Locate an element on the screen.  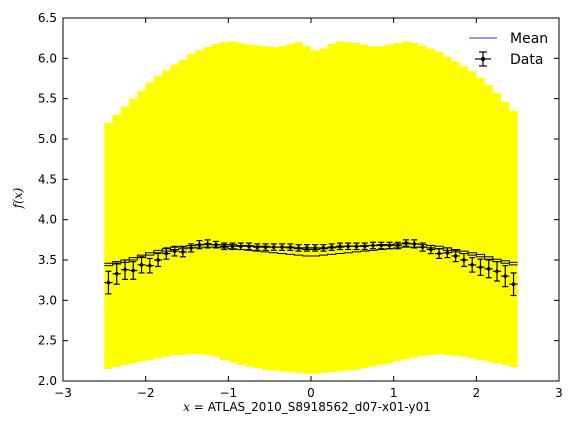
y-tick-label: 3.5 is located at coordinates (47, 260).